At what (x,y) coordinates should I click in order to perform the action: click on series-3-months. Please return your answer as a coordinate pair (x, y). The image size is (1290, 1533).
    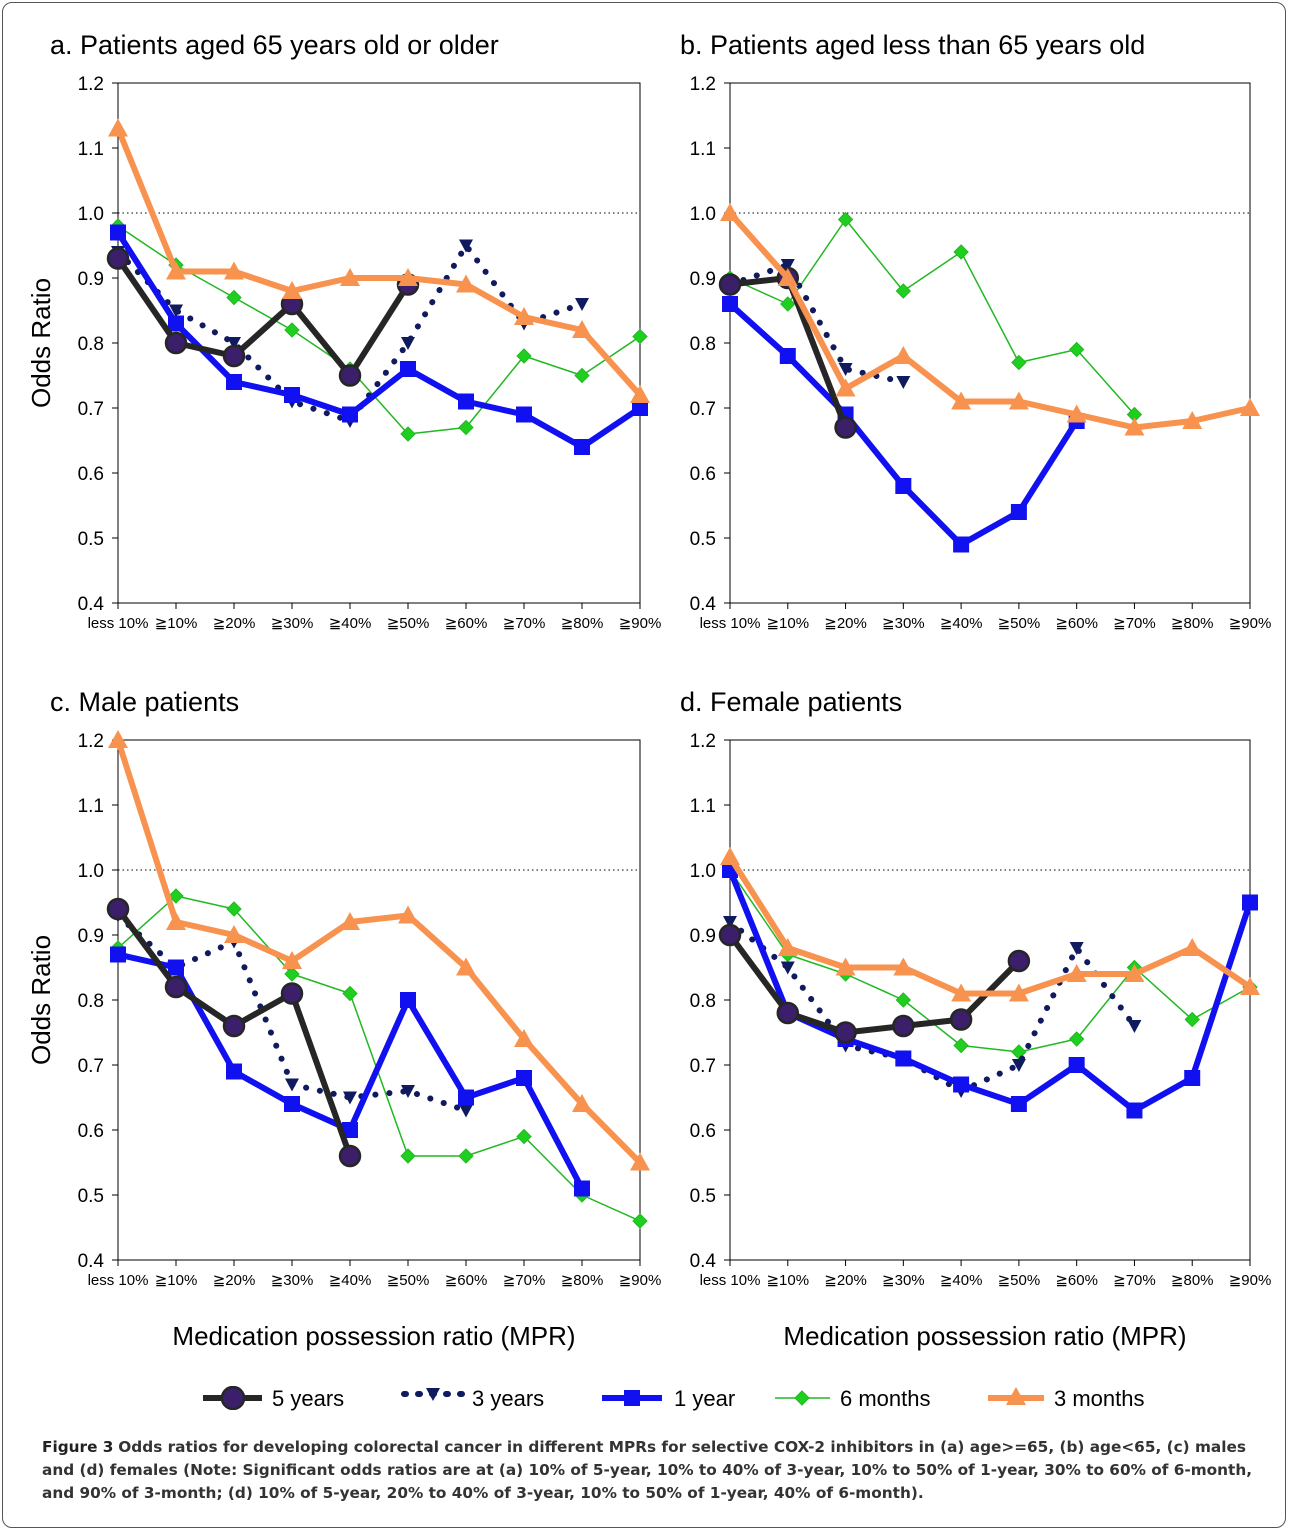
    Looking at the image, I should click on (990, 924).